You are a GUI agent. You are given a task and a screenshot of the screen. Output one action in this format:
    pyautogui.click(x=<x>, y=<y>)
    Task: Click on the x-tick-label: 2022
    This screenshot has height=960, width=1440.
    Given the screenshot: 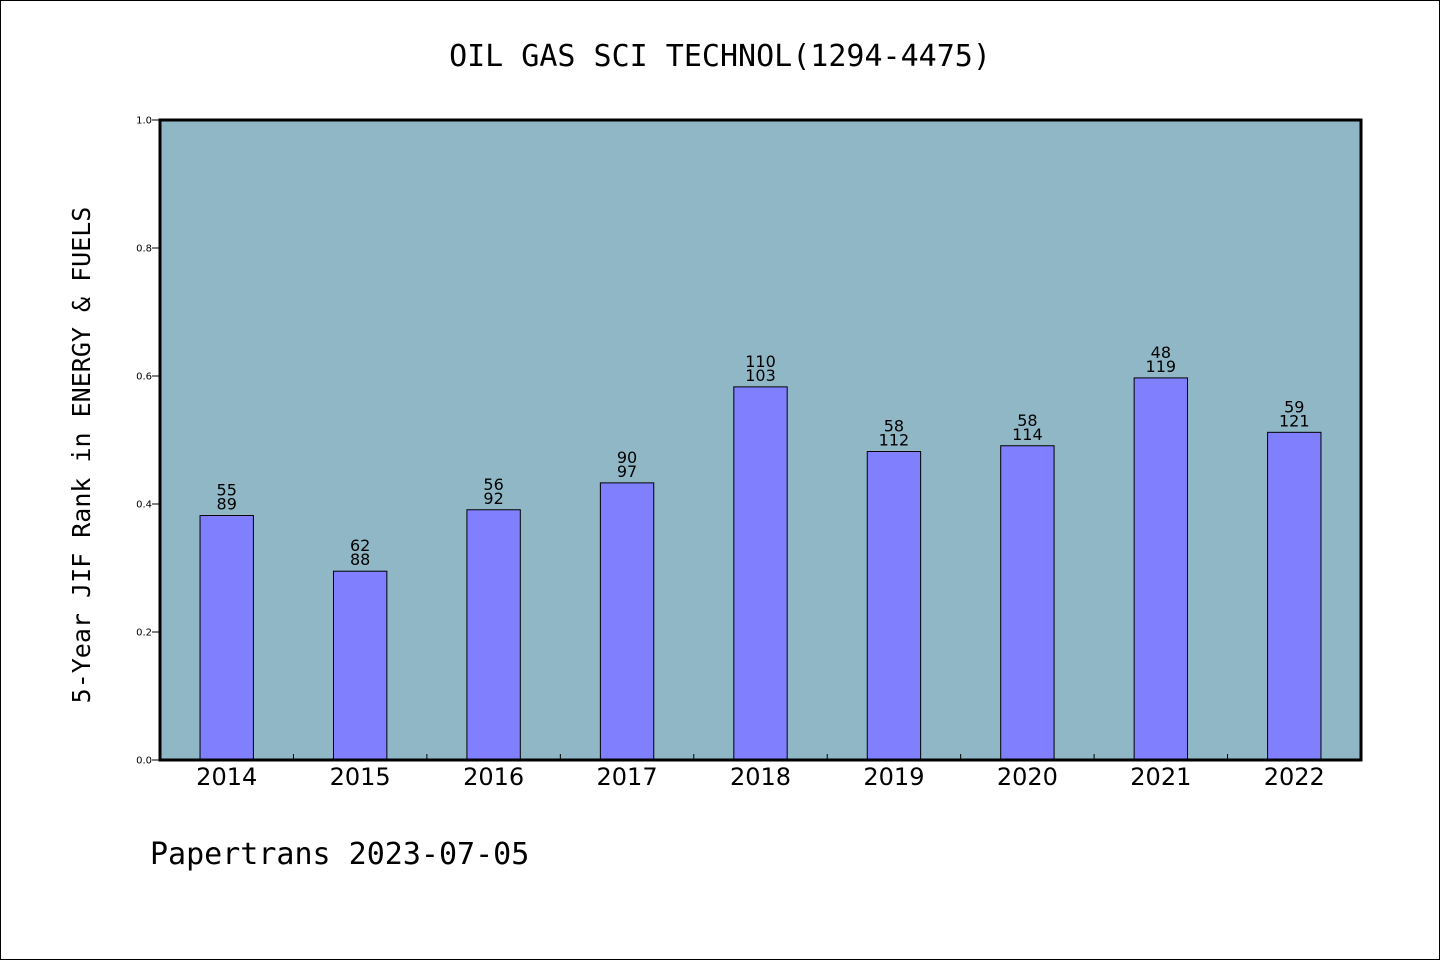 What is the action you would take?
    pyautogui.click(x=1294, y=777)
    